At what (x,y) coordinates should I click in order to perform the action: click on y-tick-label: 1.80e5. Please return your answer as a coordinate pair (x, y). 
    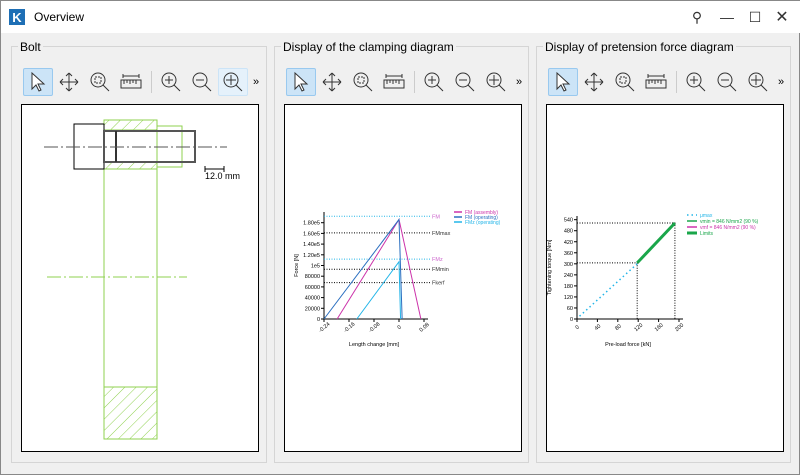
    Looking at the image, I should click on (311, 224).